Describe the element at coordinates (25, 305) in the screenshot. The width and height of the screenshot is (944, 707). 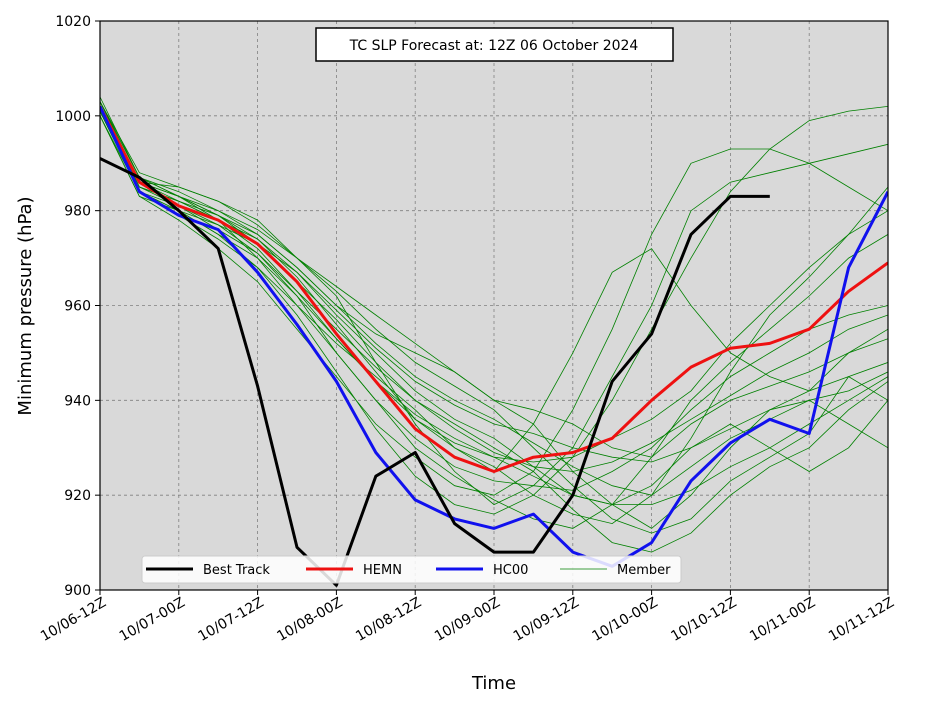
I see `y-axis-label: Minimum pressure (hPa)` at that location.